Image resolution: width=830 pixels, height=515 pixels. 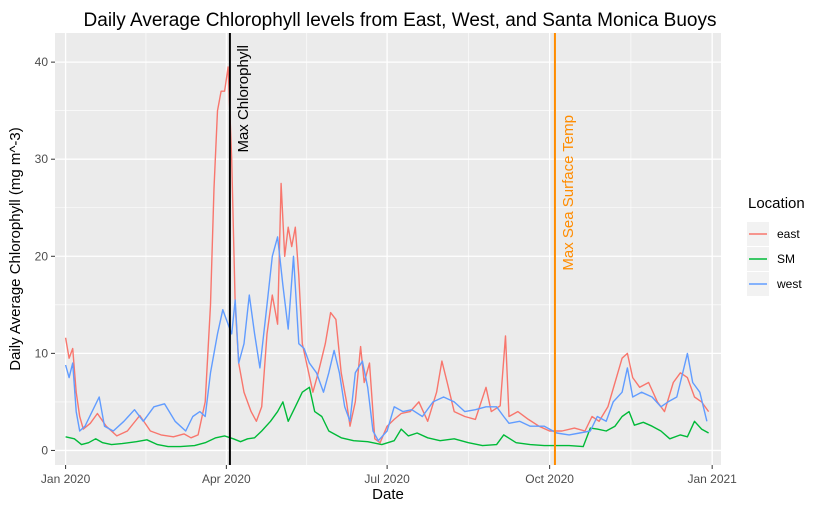 What do you see at coordinates (42, 256) in the screenshot?
I see `y-tick-label: 20` at bounding box center [42, 256].